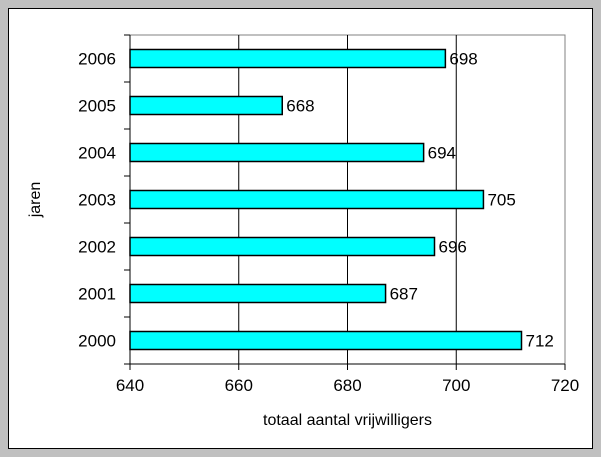 The image size is (601, 457). What do you see at coordinates (347, 420) in the screenshot?
I see `x-axis-title: totaal aantal vrijwilligers` at bounding box center [347, 420].